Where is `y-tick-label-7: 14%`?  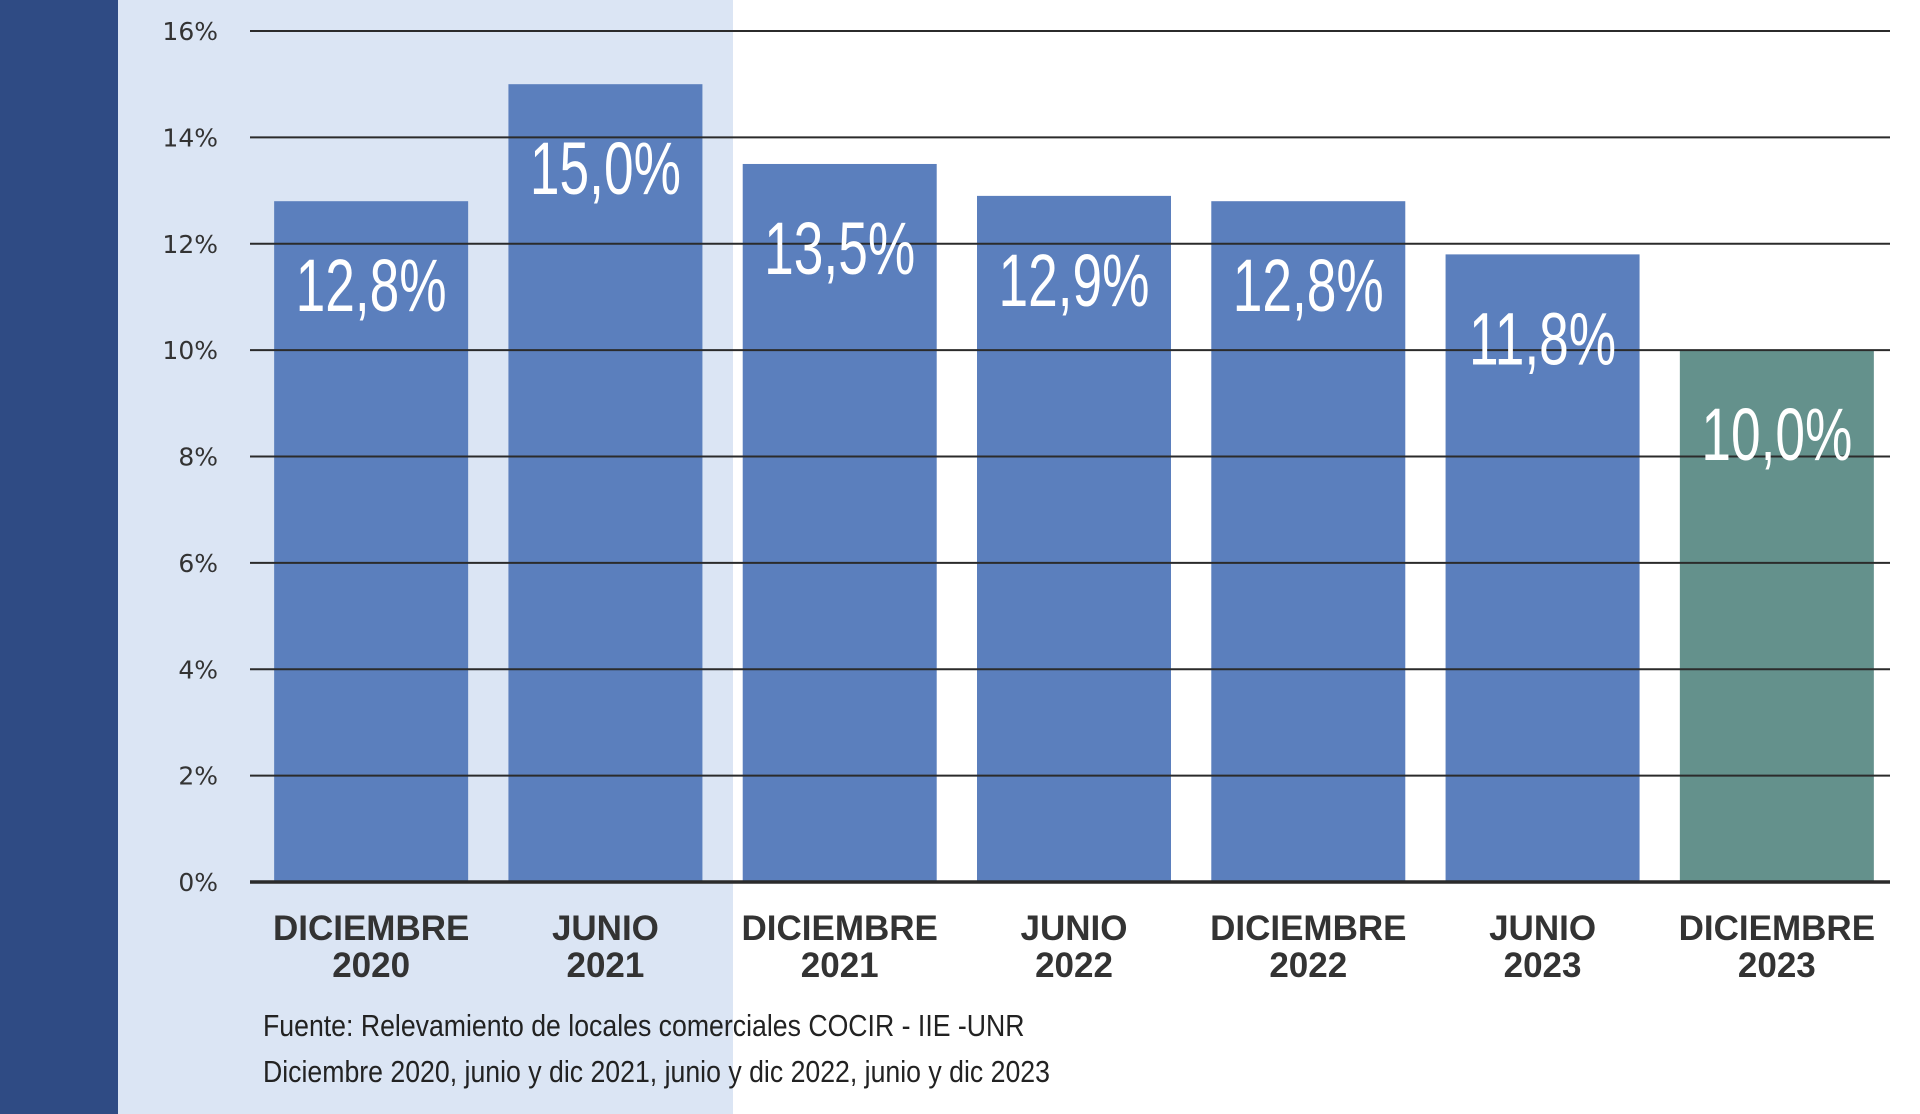
y-tick-label-7: 14% is located at coordinates (190, 137).